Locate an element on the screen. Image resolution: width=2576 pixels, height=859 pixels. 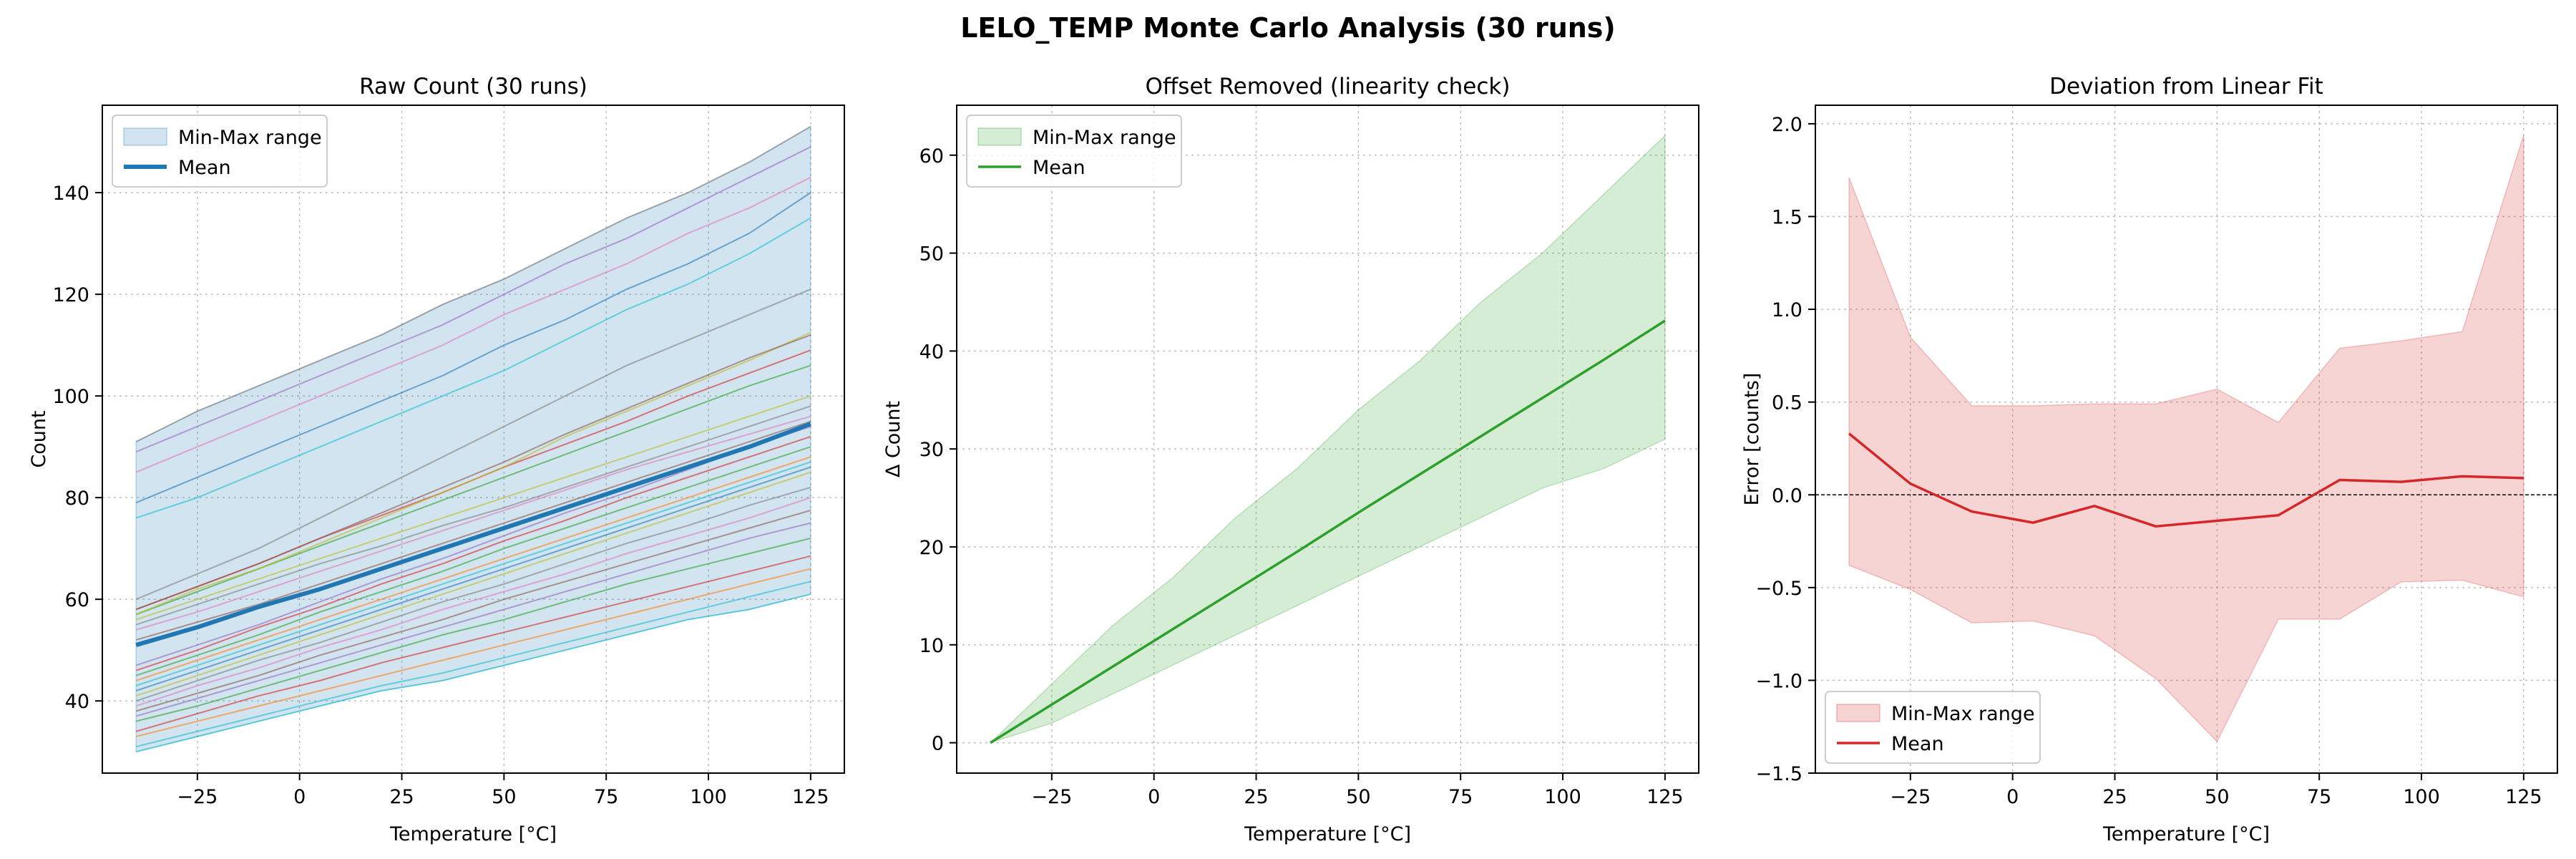
y-tick-label: 10 is located at coordinates (931, 646).